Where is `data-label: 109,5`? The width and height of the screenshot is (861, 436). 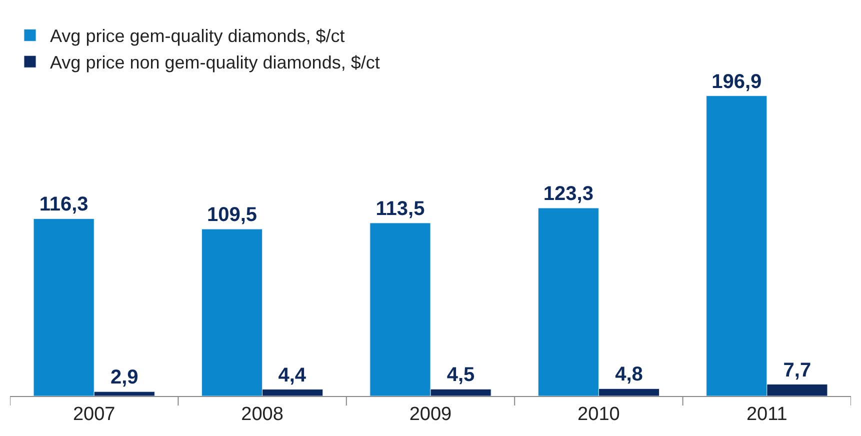 data-label: 109,5 is located at coordinates (232, 215).